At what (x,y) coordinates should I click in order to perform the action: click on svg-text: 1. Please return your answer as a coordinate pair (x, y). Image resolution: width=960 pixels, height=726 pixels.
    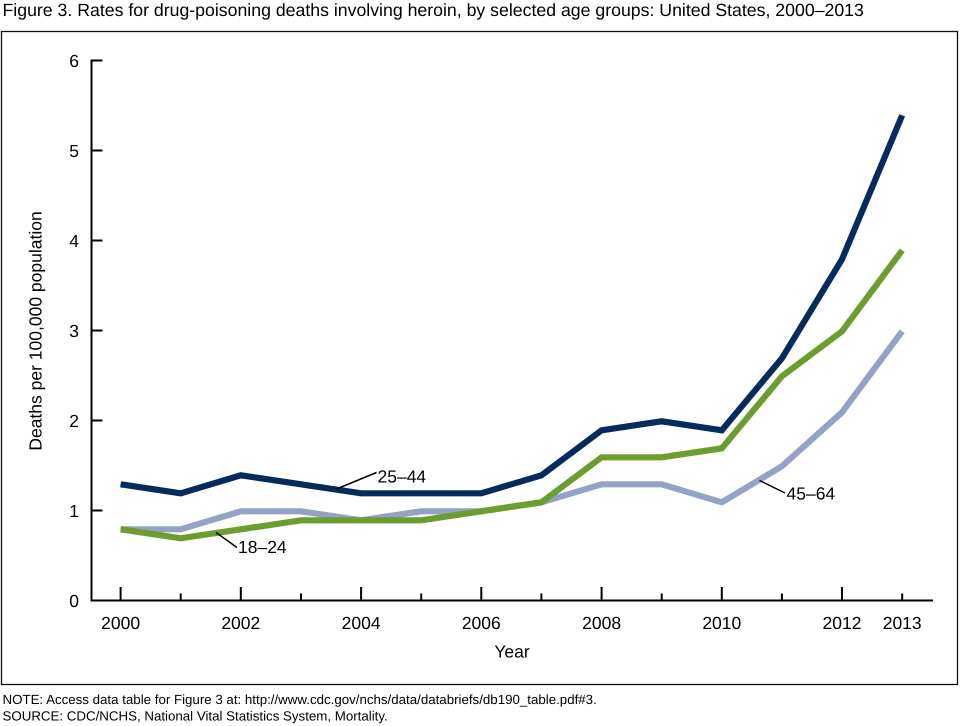
    Looking at the image, I should click on (74, 511).